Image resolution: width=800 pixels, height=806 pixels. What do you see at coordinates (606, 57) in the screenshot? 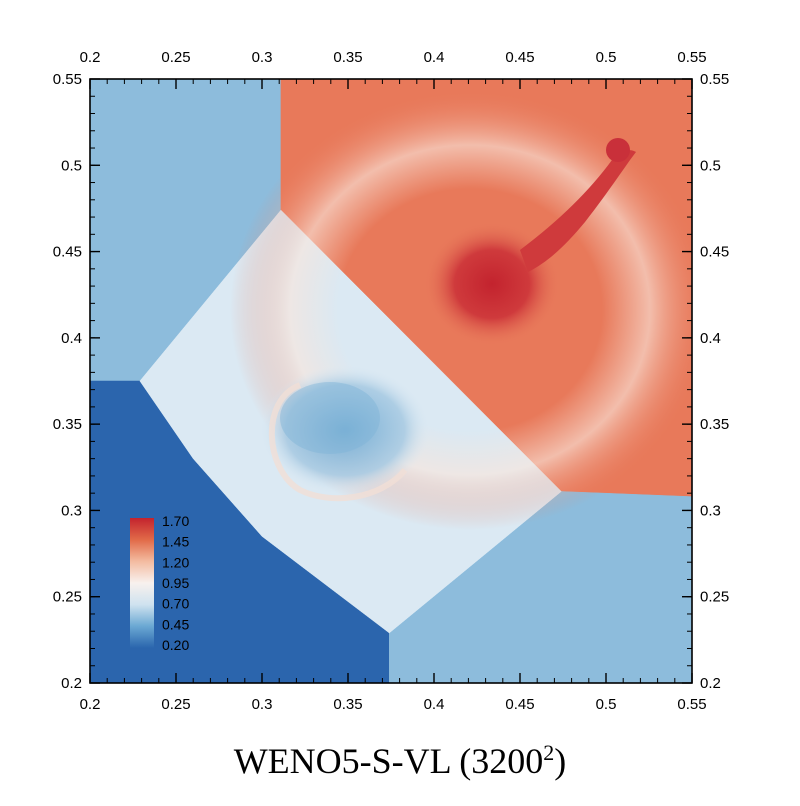
I see `x-tick-label-top: 0.5` at bounding box center [606, 57].